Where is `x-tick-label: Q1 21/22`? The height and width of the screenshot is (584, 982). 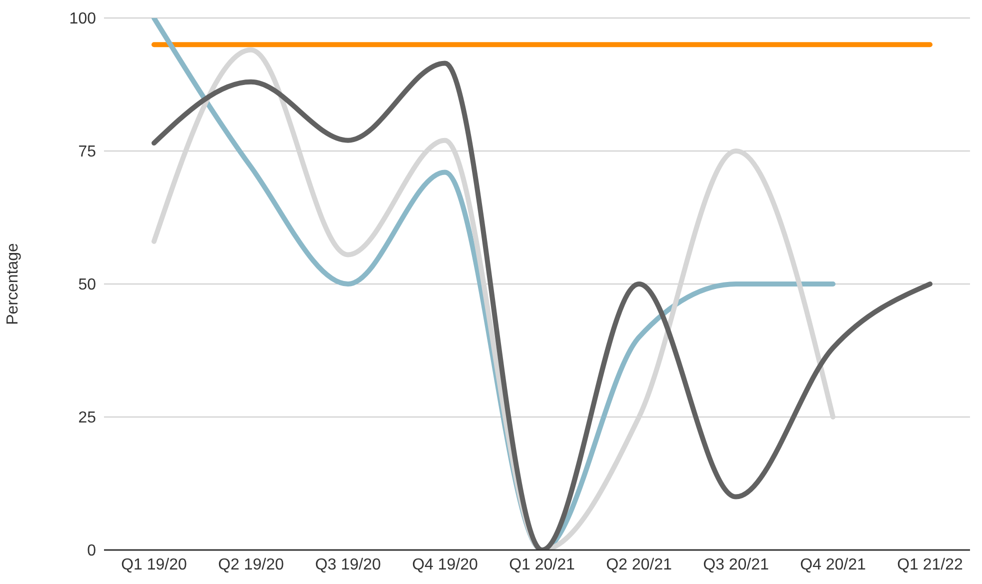 x-tick-label: Q1 21/22 is located at coordinates (930, 565).